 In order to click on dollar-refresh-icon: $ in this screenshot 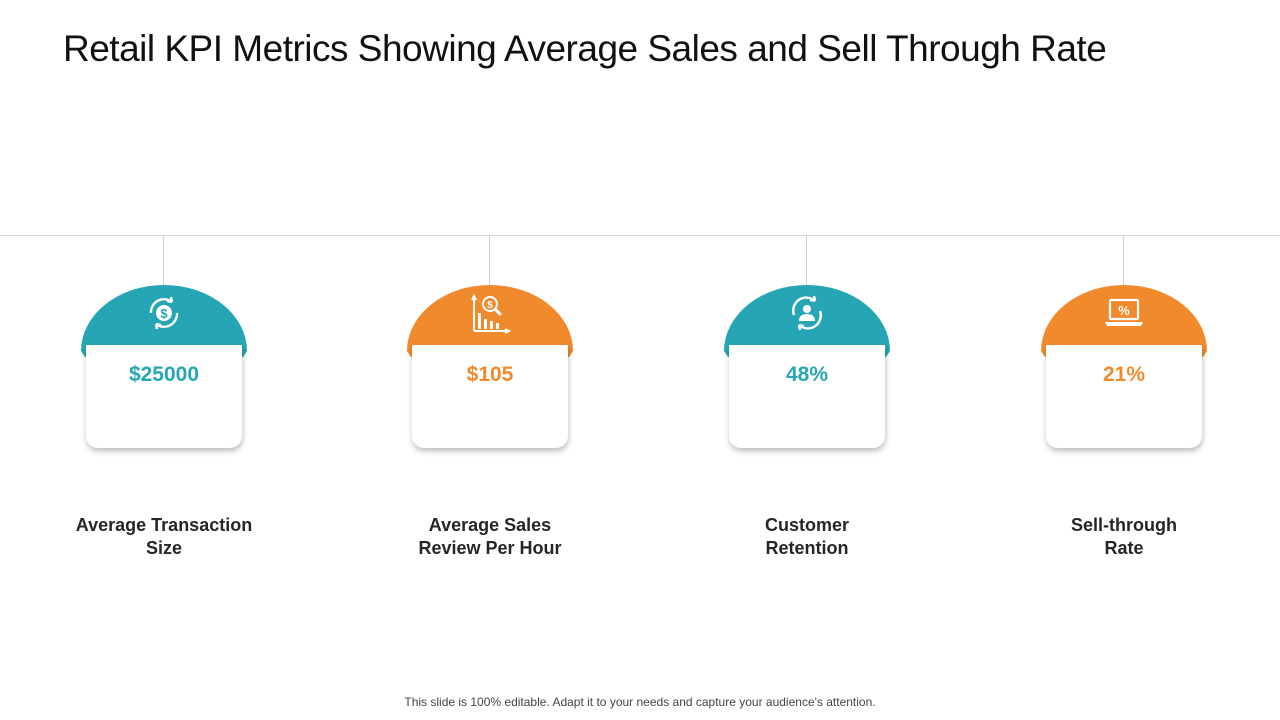, I will do `click(164, 313)`.